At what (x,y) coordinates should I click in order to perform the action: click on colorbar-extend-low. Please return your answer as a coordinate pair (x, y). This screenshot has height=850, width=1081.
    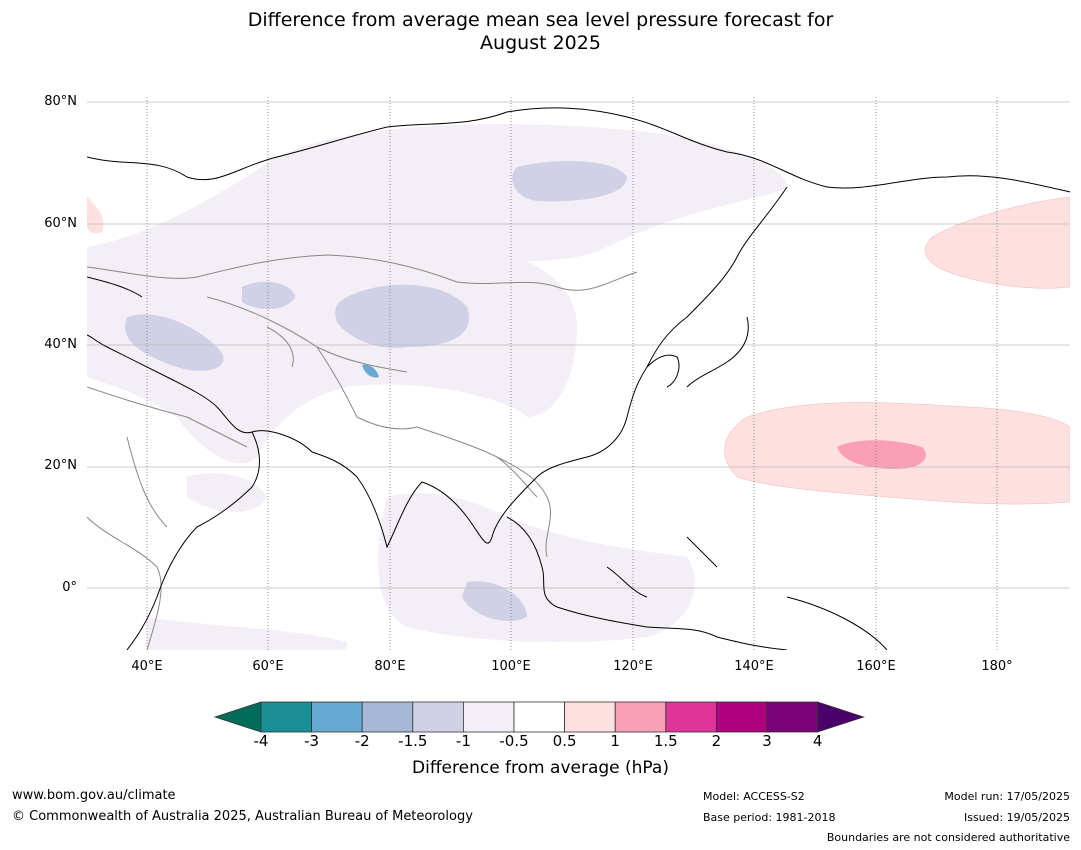
    Looking at the image, I should click on (237, 717).